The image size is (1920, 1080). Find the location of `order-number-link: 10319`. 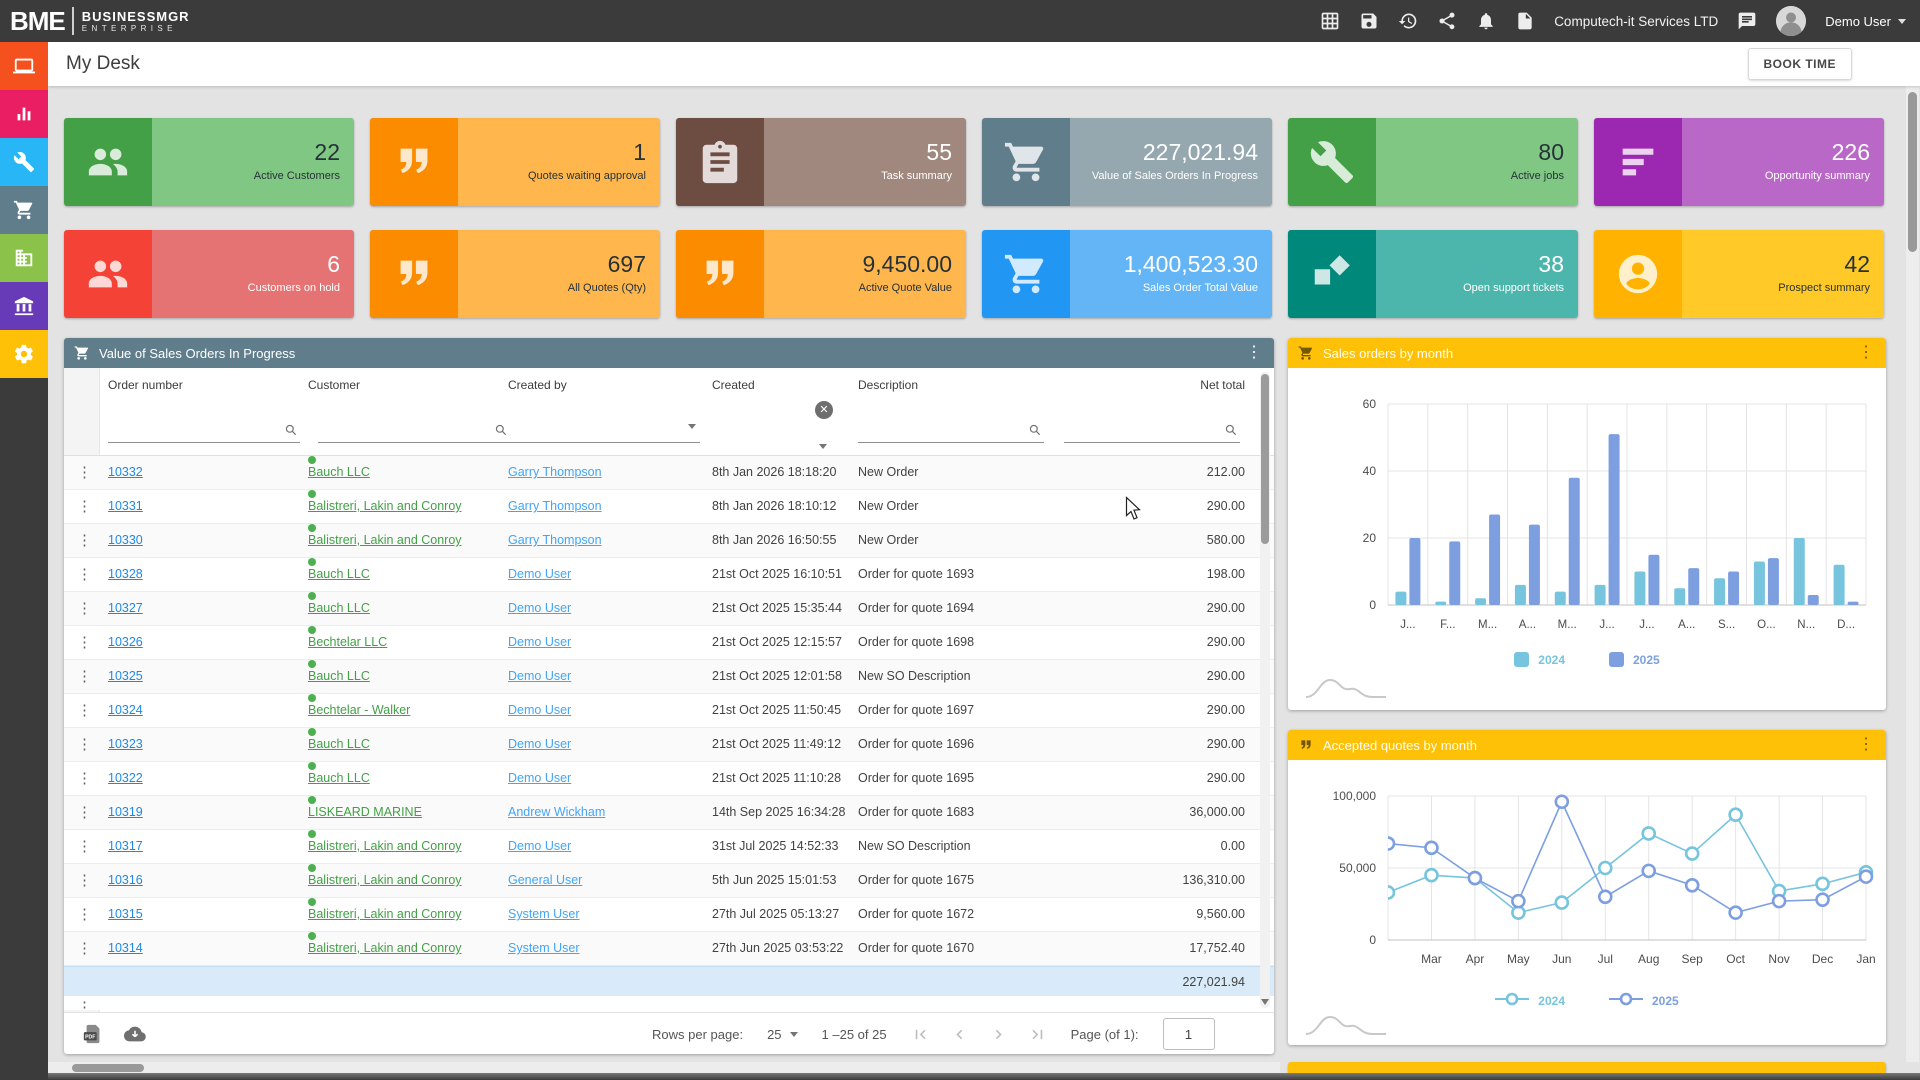

order-number-link: 10319 is located at coordinates (125, 812).